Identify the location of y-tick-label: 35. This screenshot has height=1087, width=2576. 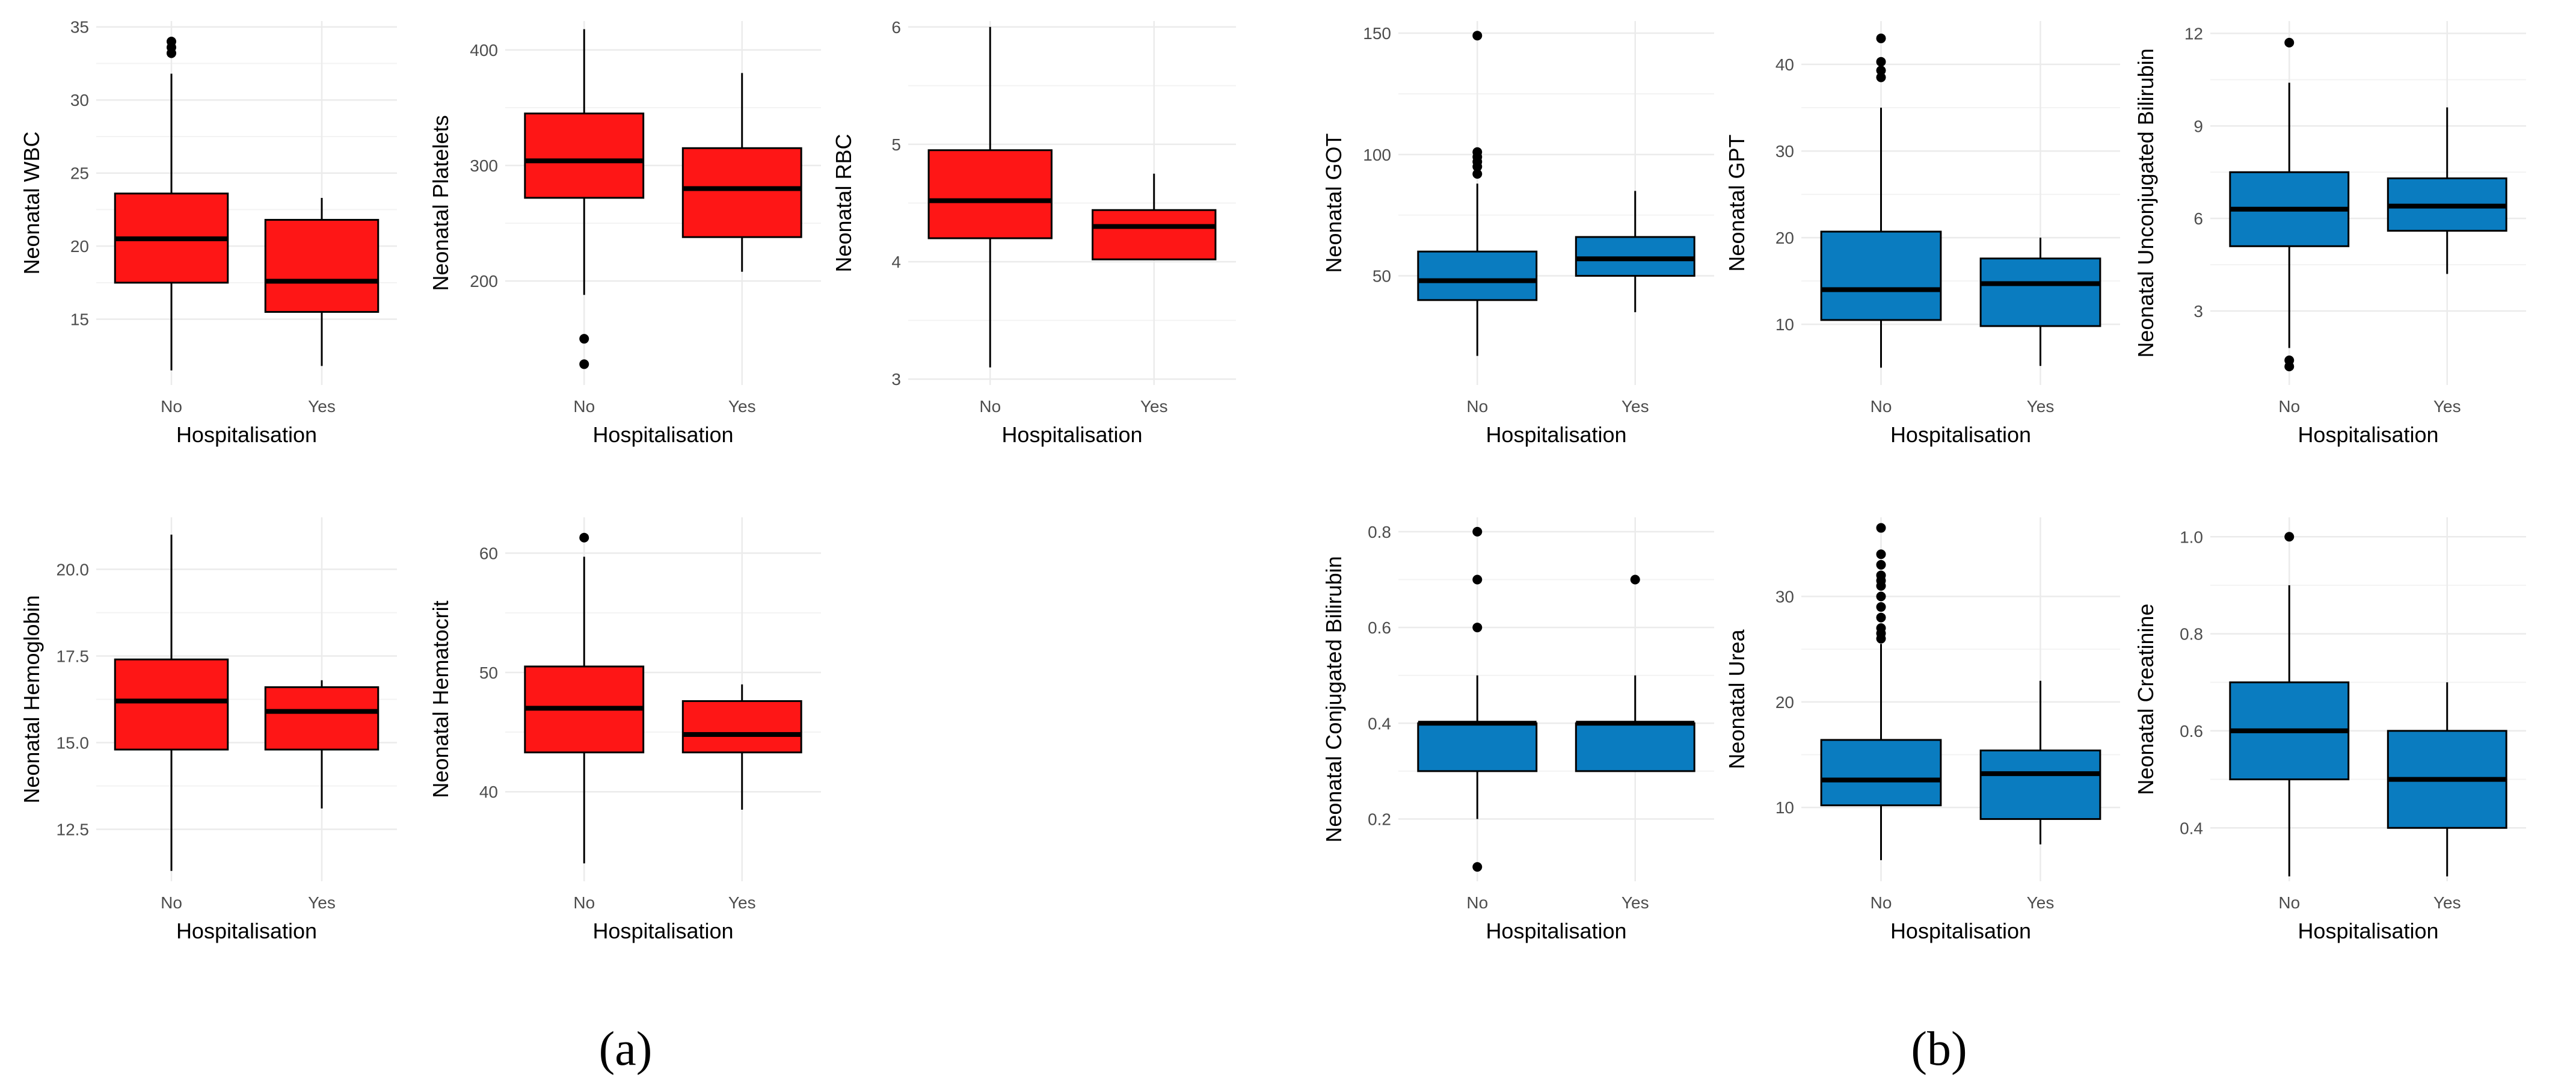
(80, 27).